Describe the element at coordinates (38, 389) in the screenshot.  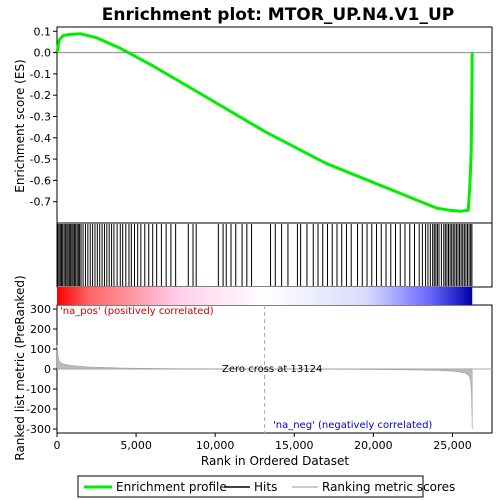
I see `metric-y-tick-label: -100` at that location.